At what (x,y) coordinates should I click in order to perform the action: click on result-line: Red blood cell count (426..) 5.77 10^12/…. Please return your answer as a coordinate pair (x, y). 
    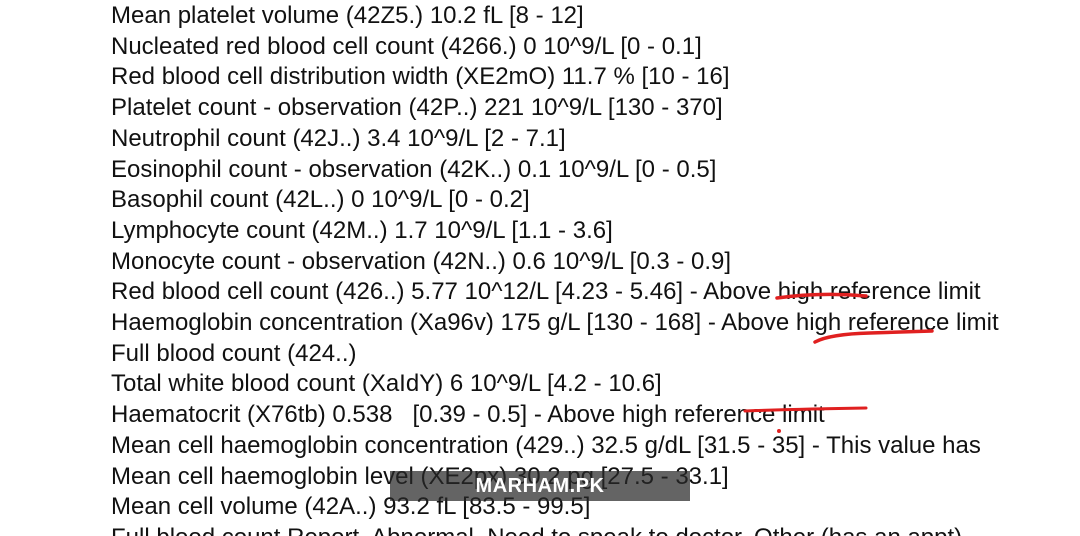
    Looking at the image, I should click on (546, 292).